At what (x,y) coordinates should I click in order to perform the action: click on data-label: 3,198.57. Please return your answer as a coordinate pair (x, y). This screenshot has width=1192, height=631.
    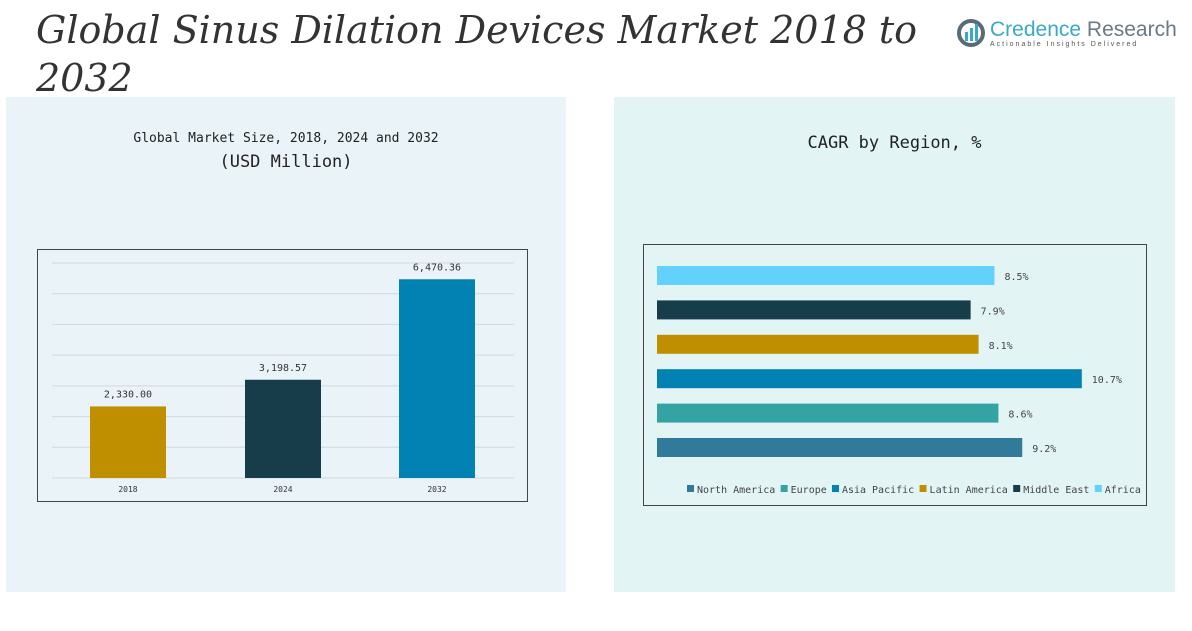
    Looking at the image, I should click on (283, 368).